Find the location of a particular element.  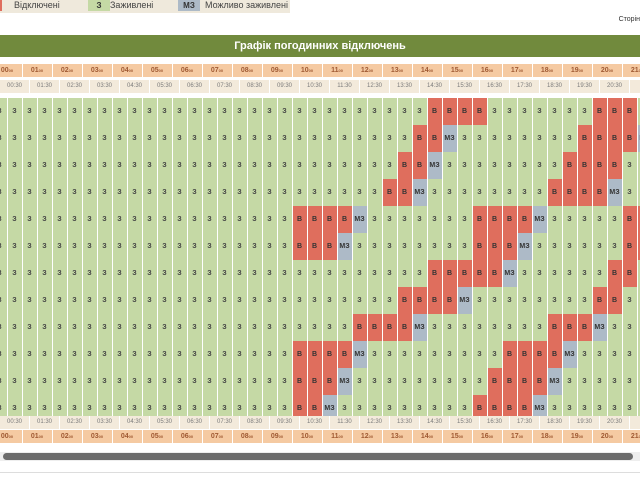

hour-label: 0000 is located at coordinates (11, 70).